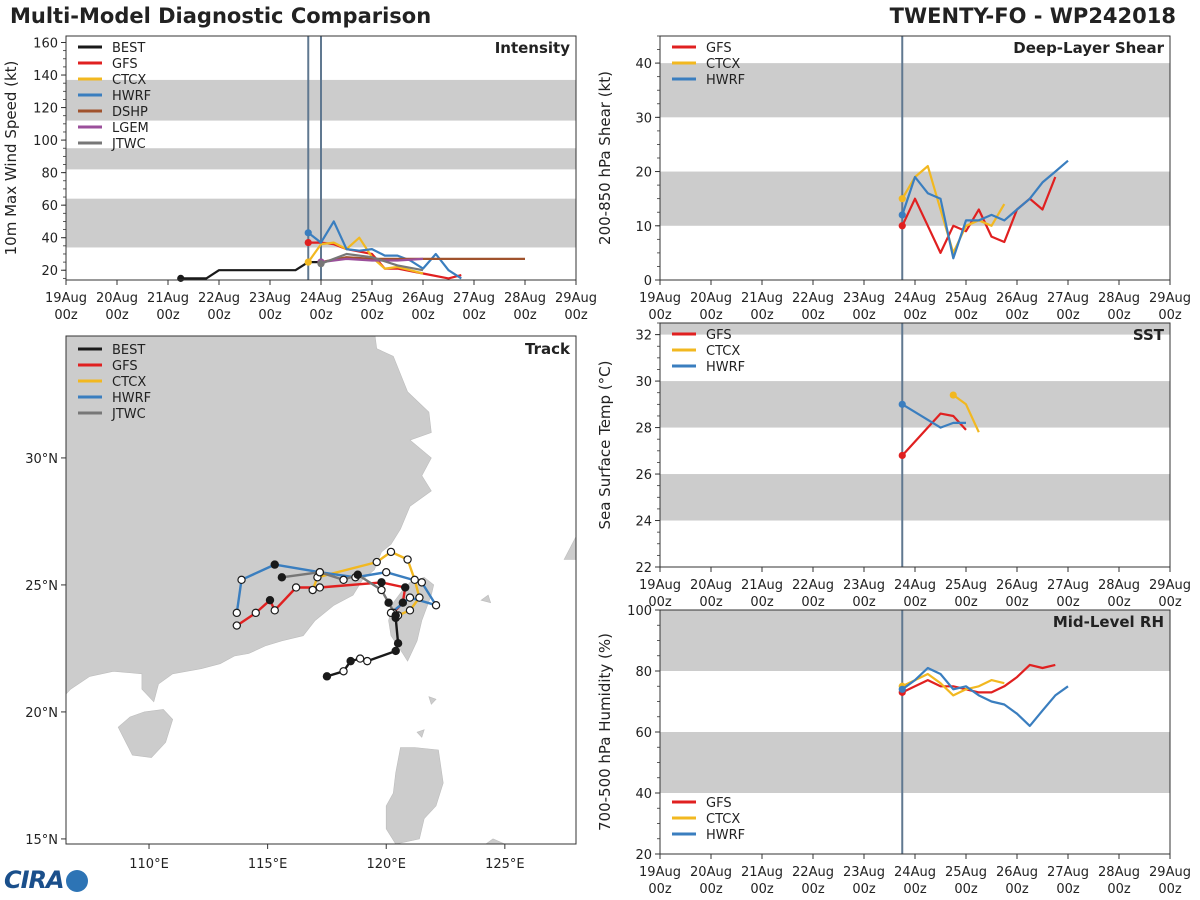  Describe the element at coordinates (1088, 48) in the screenshot. I see `panel-title: Deep-Layer Shear` at that location.